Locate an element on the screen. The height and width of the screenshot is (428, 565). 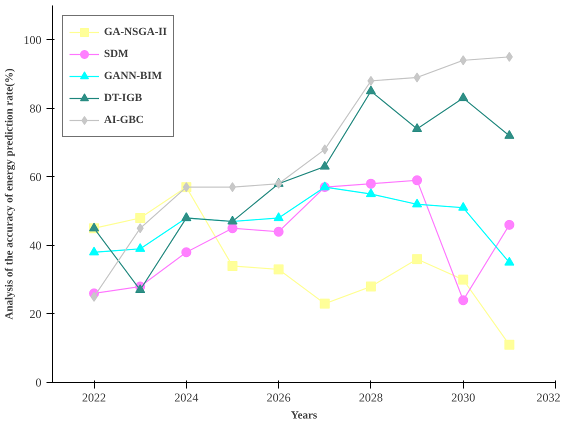
y-tick-label: 40 is located at coordinates (36, 245).